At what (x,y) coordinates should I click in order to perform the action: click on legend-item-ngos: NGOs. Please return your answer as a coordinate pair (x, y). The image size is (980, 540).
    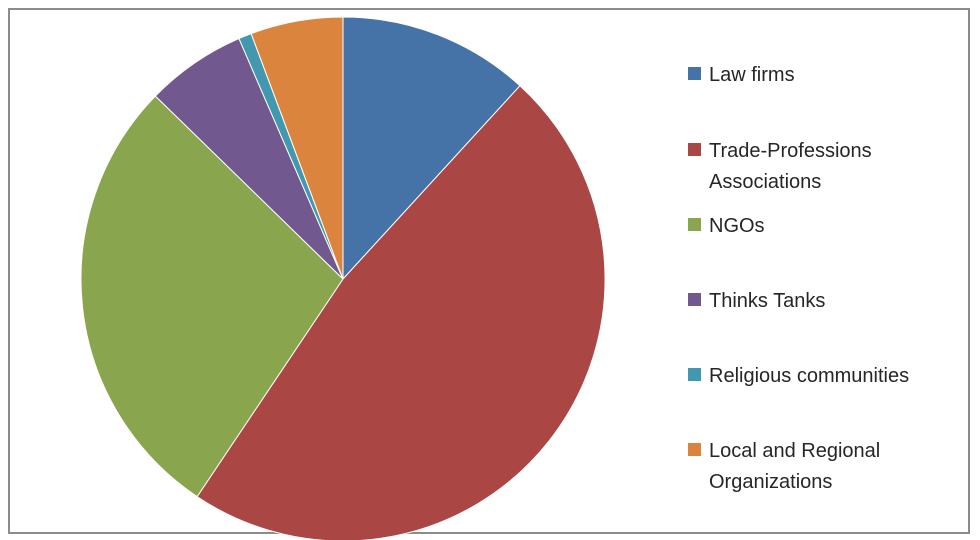
    Looking at the image, I should click on (833, 226).